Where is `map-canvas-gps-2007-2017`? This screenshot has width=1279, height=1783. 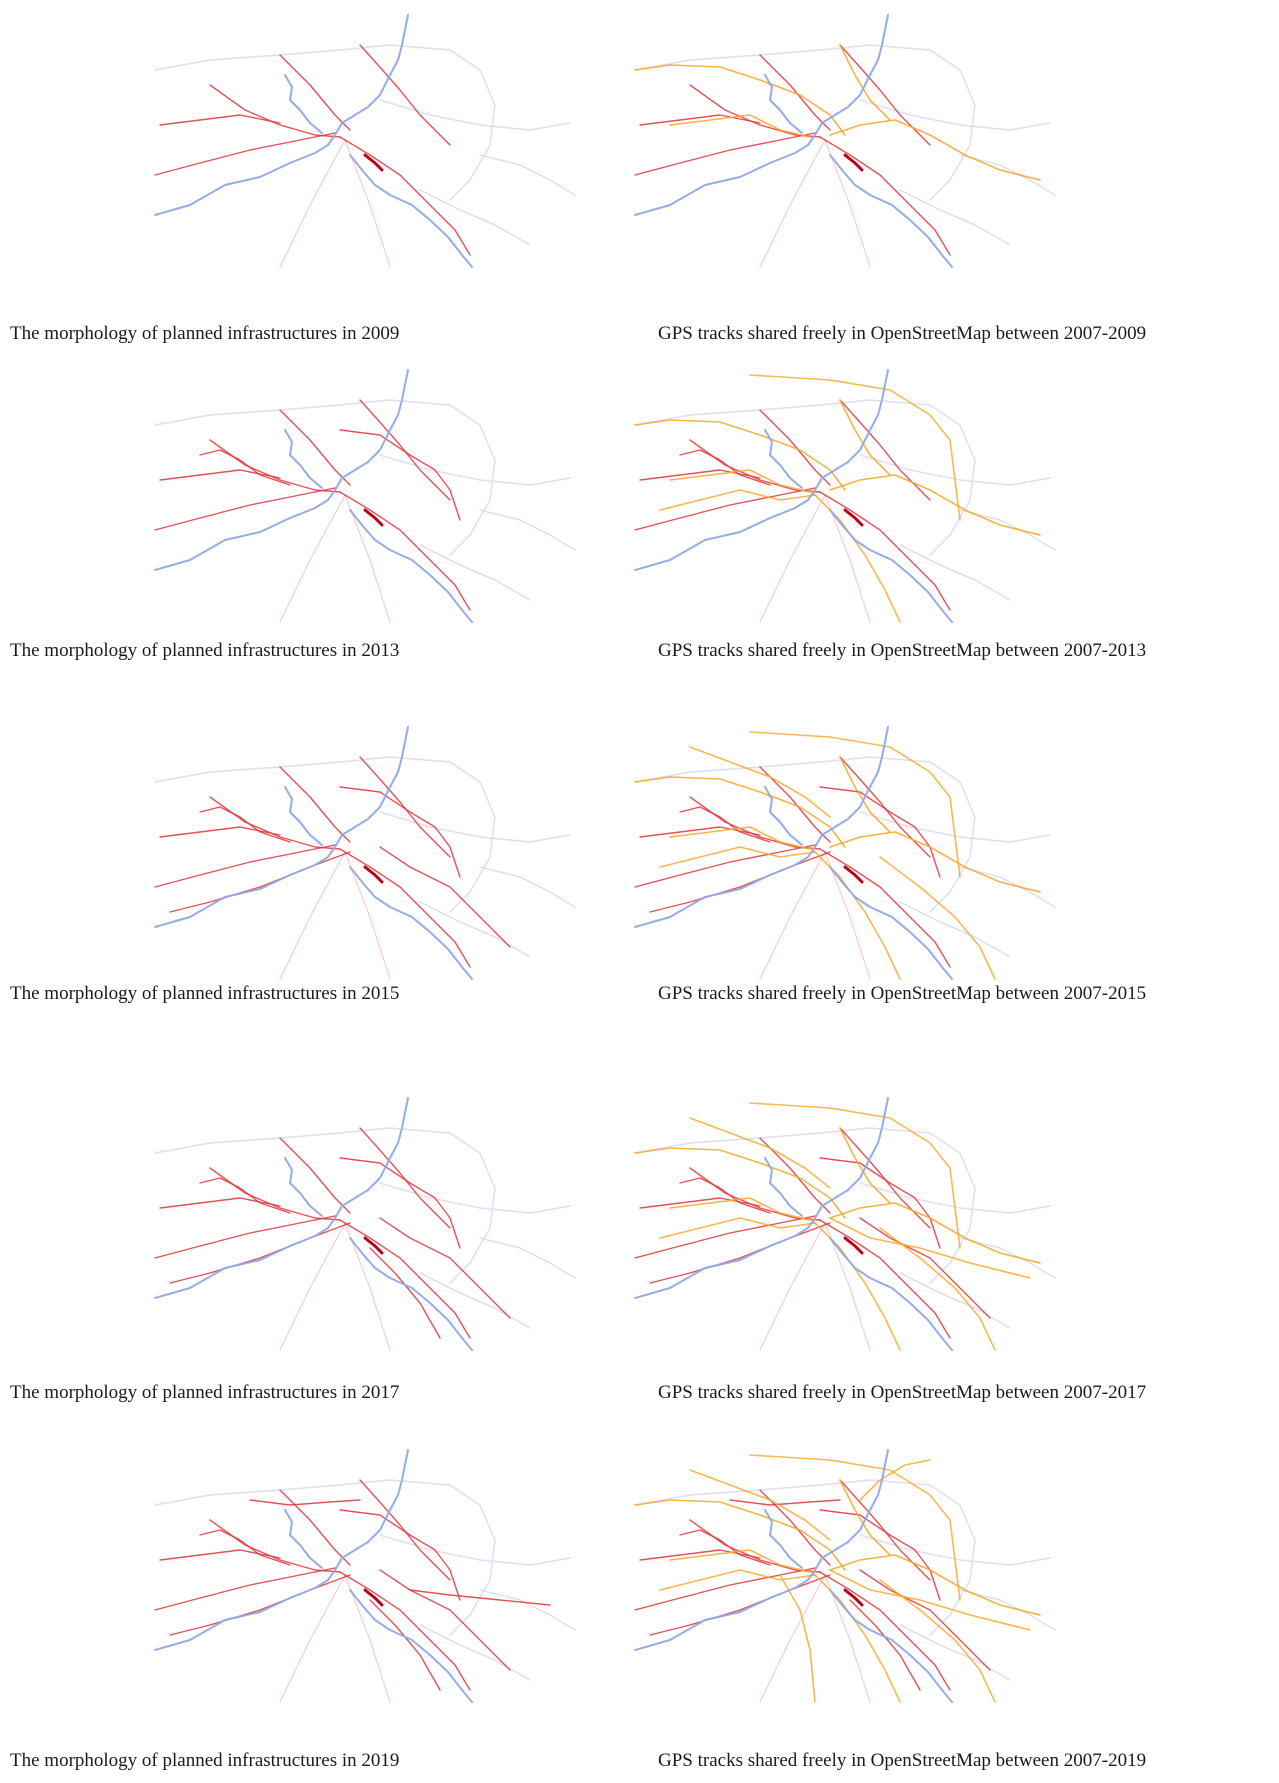 map-canvas-gps-2007-2017 is located at coordinates (845, 1224).